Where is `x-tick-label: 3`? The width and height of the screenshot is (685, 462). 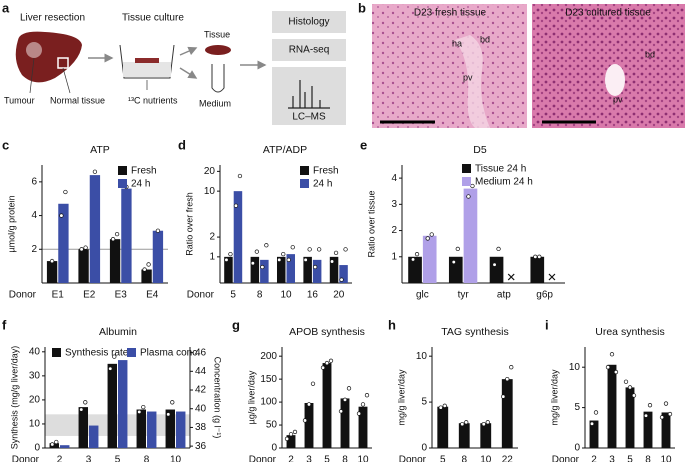
x-tick-label: 3 is located at coordinates (612, 458).